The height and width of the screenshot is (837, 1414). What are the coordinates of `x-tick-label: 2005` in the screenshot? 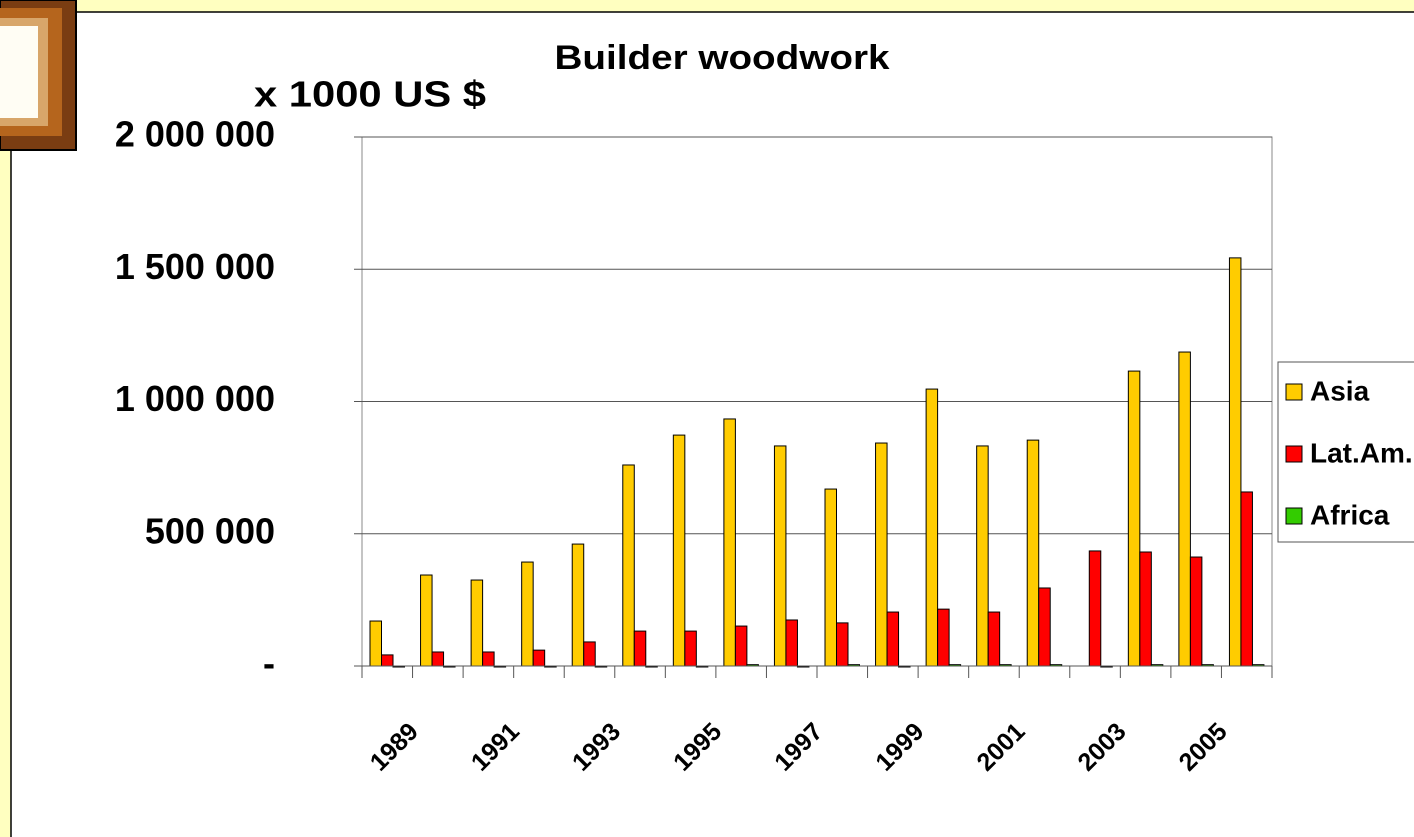 It's located at (1203, 746).